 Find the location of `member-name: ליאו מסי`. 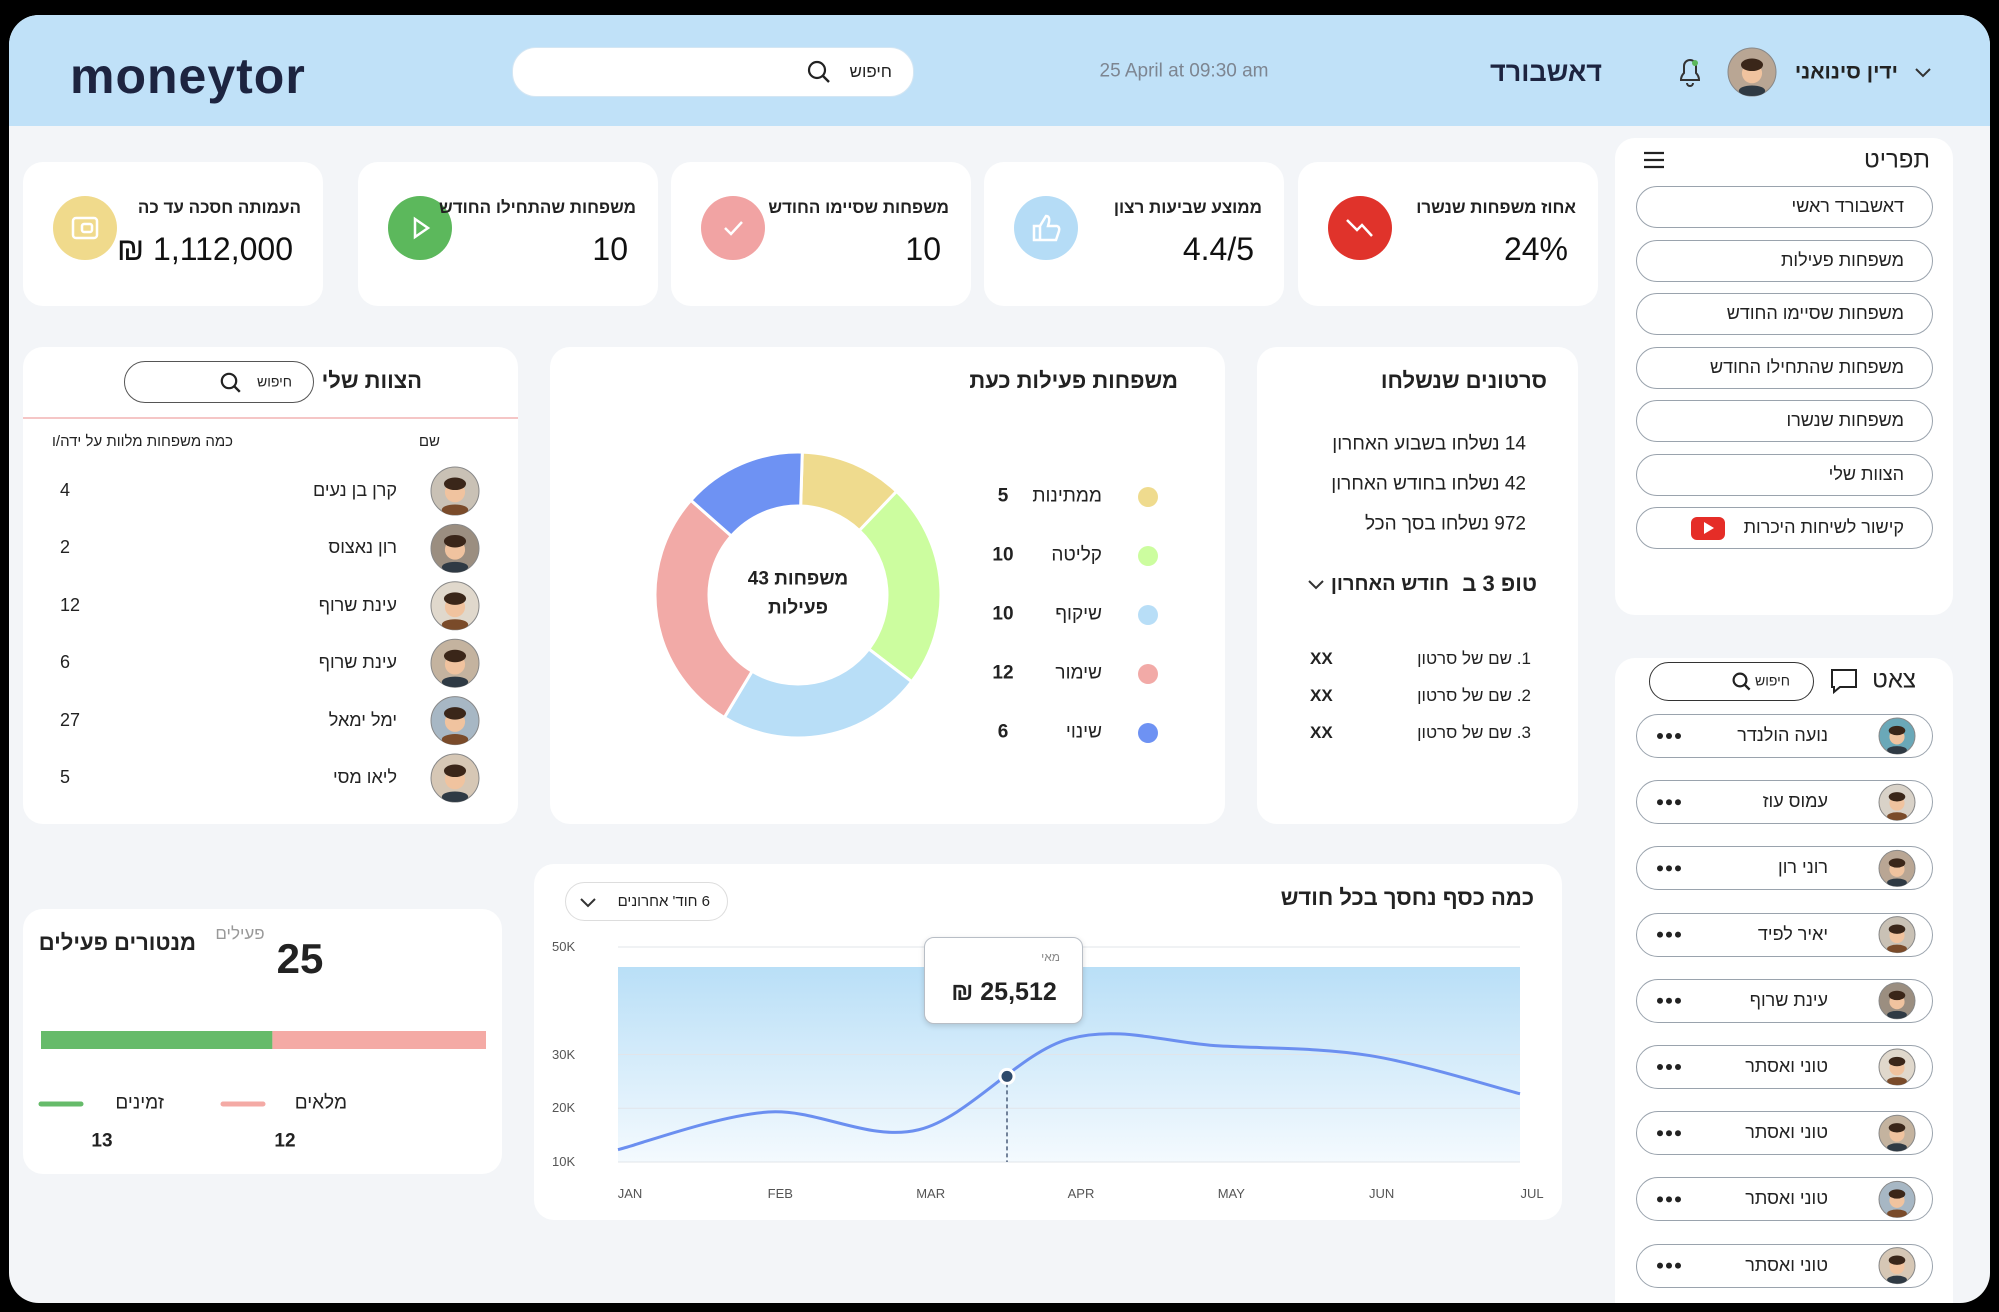

member-name: ליאו מסי is located at coordinates (364, 777).